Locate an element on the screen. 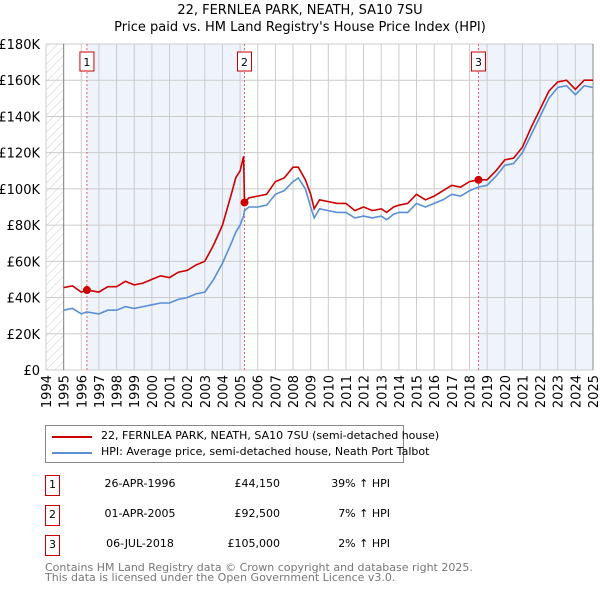 The width and height of the screenshot is (600, 590). x-tick-label: 2000 is located at coordinates (153, 391).